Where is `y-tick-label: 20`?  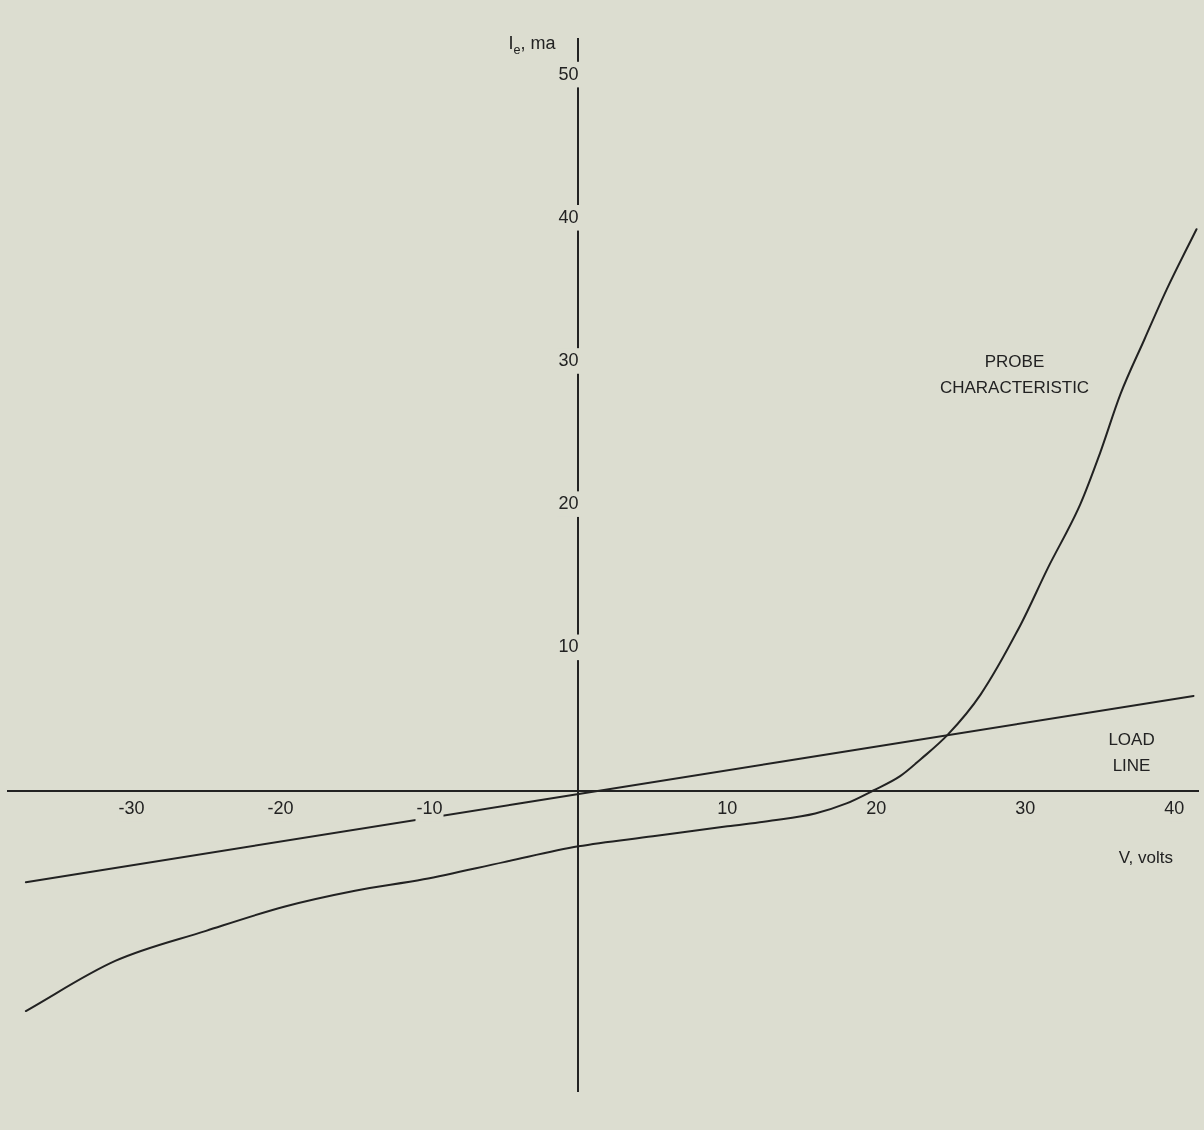 y-tick-label: 20 is located at coordinates (568, 503).